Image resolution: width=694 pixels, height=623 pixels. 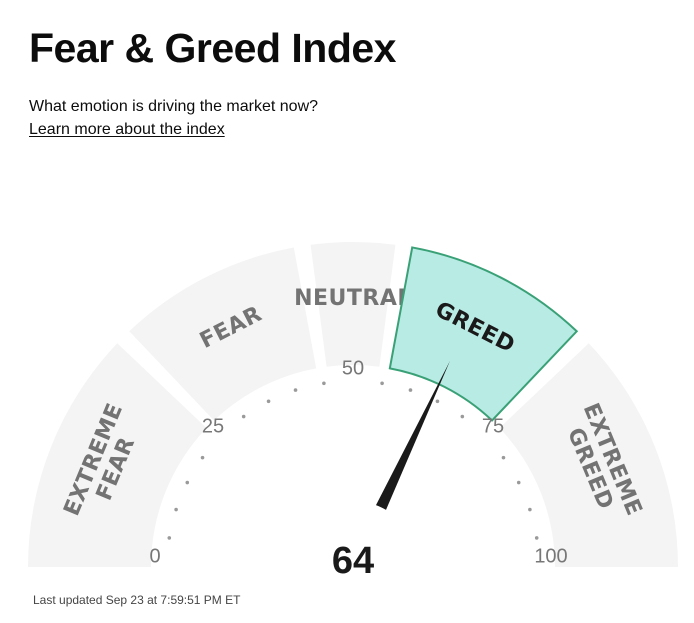 I want to click on tick-label-25: 25, so click(x=213, y=426).